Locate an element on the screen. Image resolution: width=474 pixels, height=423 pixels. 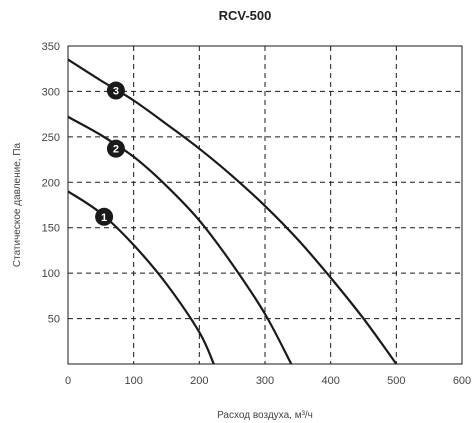
x-tick-label: 600 is located at coordinates (462, 381).